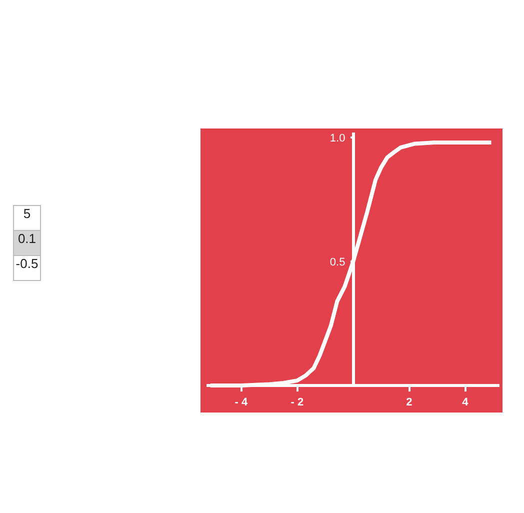 The width and height of the screenshot is (524, 513). What do you see at coordinates (338, 138) in the screenshot?
I see `y-tick-label: 1.0` at bounding box center [338, 138].